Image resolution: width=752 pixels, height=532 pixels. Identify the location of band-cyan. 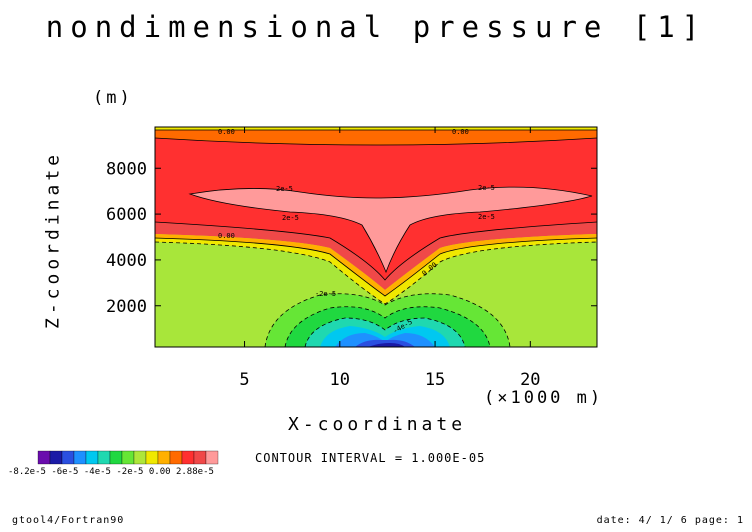
(385, 336).